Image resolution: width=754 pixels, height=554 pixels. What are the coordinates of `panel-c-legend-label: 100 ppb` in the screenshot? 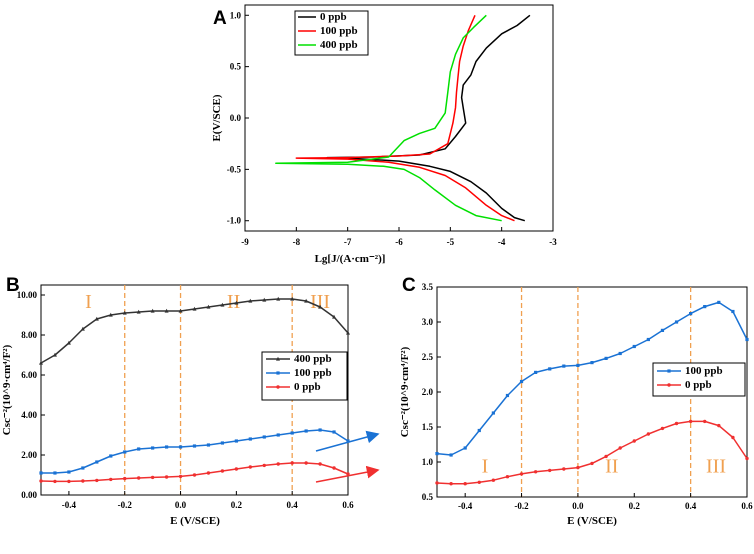 It's located at (704, 371).